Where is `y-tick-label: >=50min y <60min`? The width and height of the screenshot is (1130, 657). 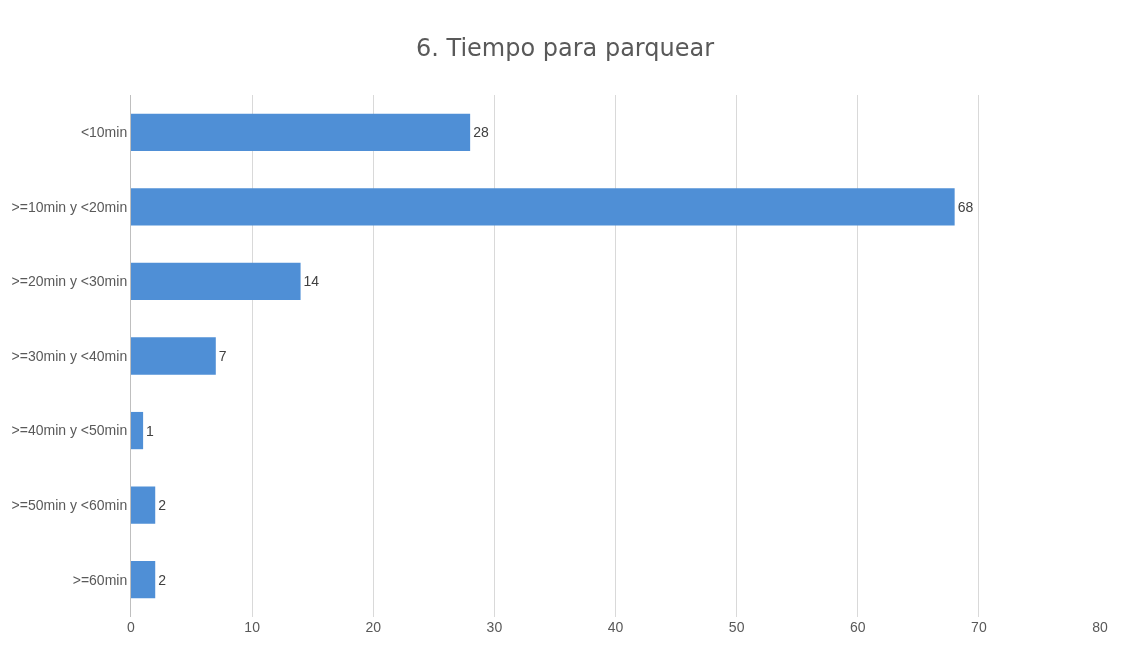 y-tick-label: >=50min y <60min is located at coordinates (69, 505).